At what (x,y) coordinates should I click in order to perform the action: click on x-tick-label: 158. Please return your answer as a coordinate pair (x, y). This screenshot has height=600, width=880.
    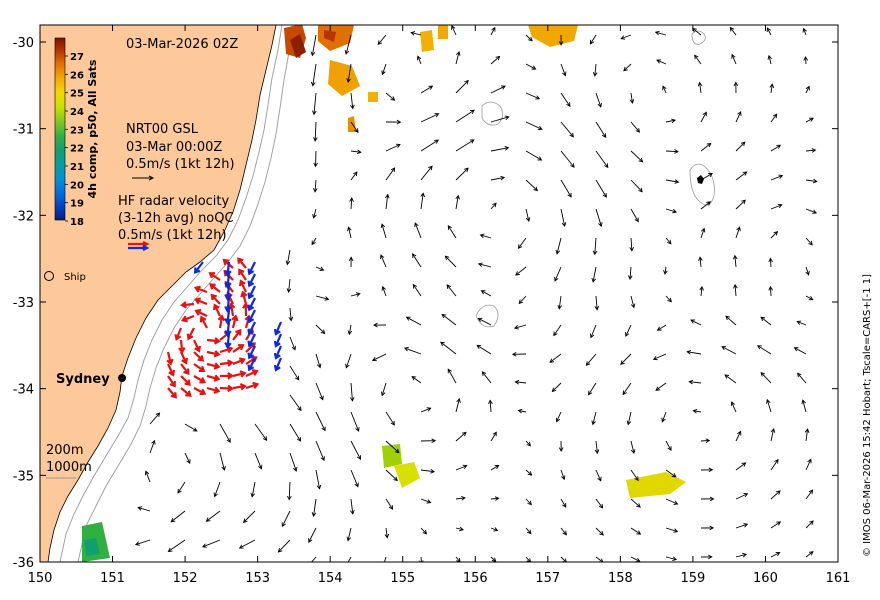
    Looking at the image, I should click on (620, 578).